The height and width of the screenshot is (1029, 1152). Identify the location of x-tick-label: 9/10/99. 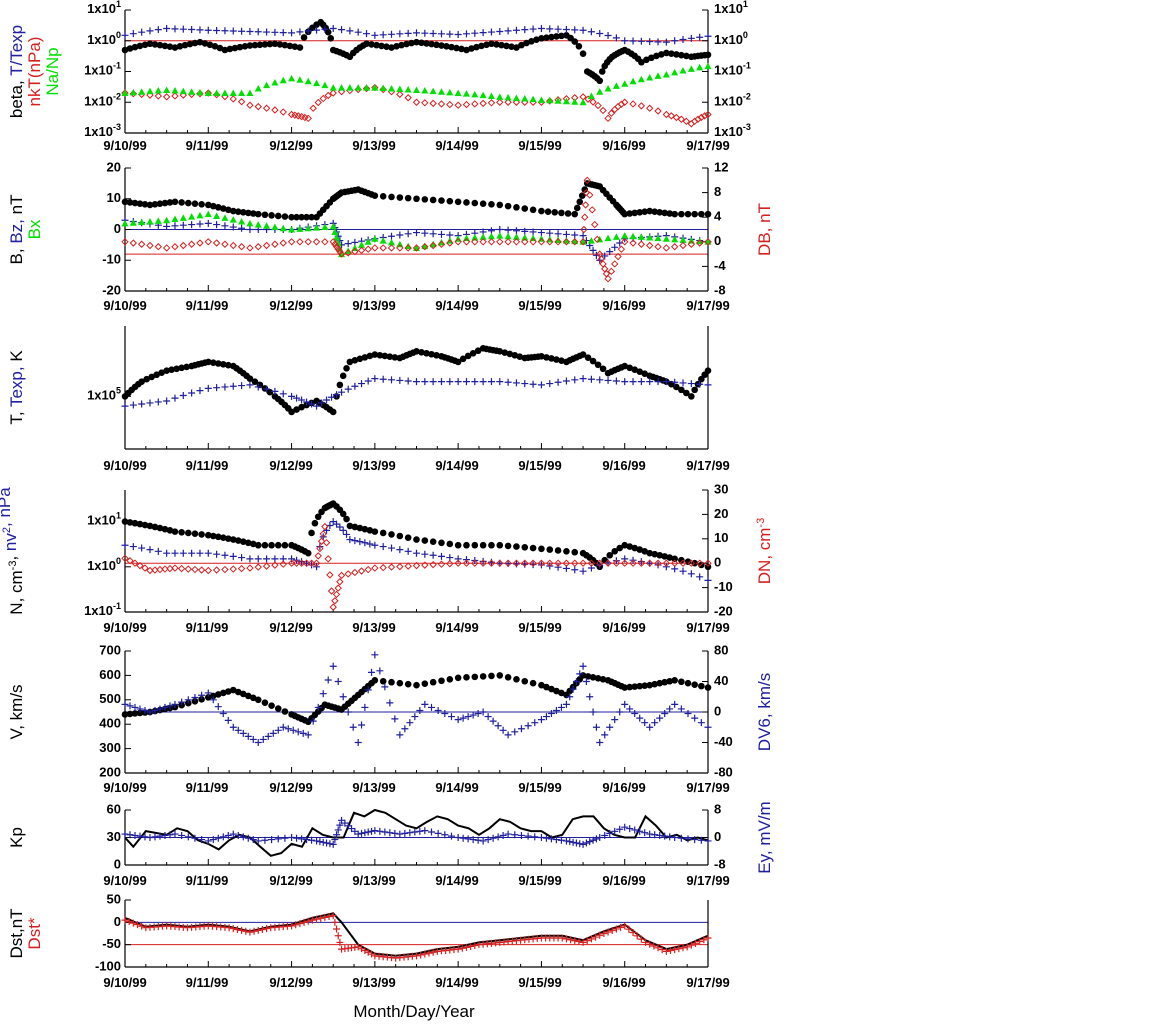
(124, 982).